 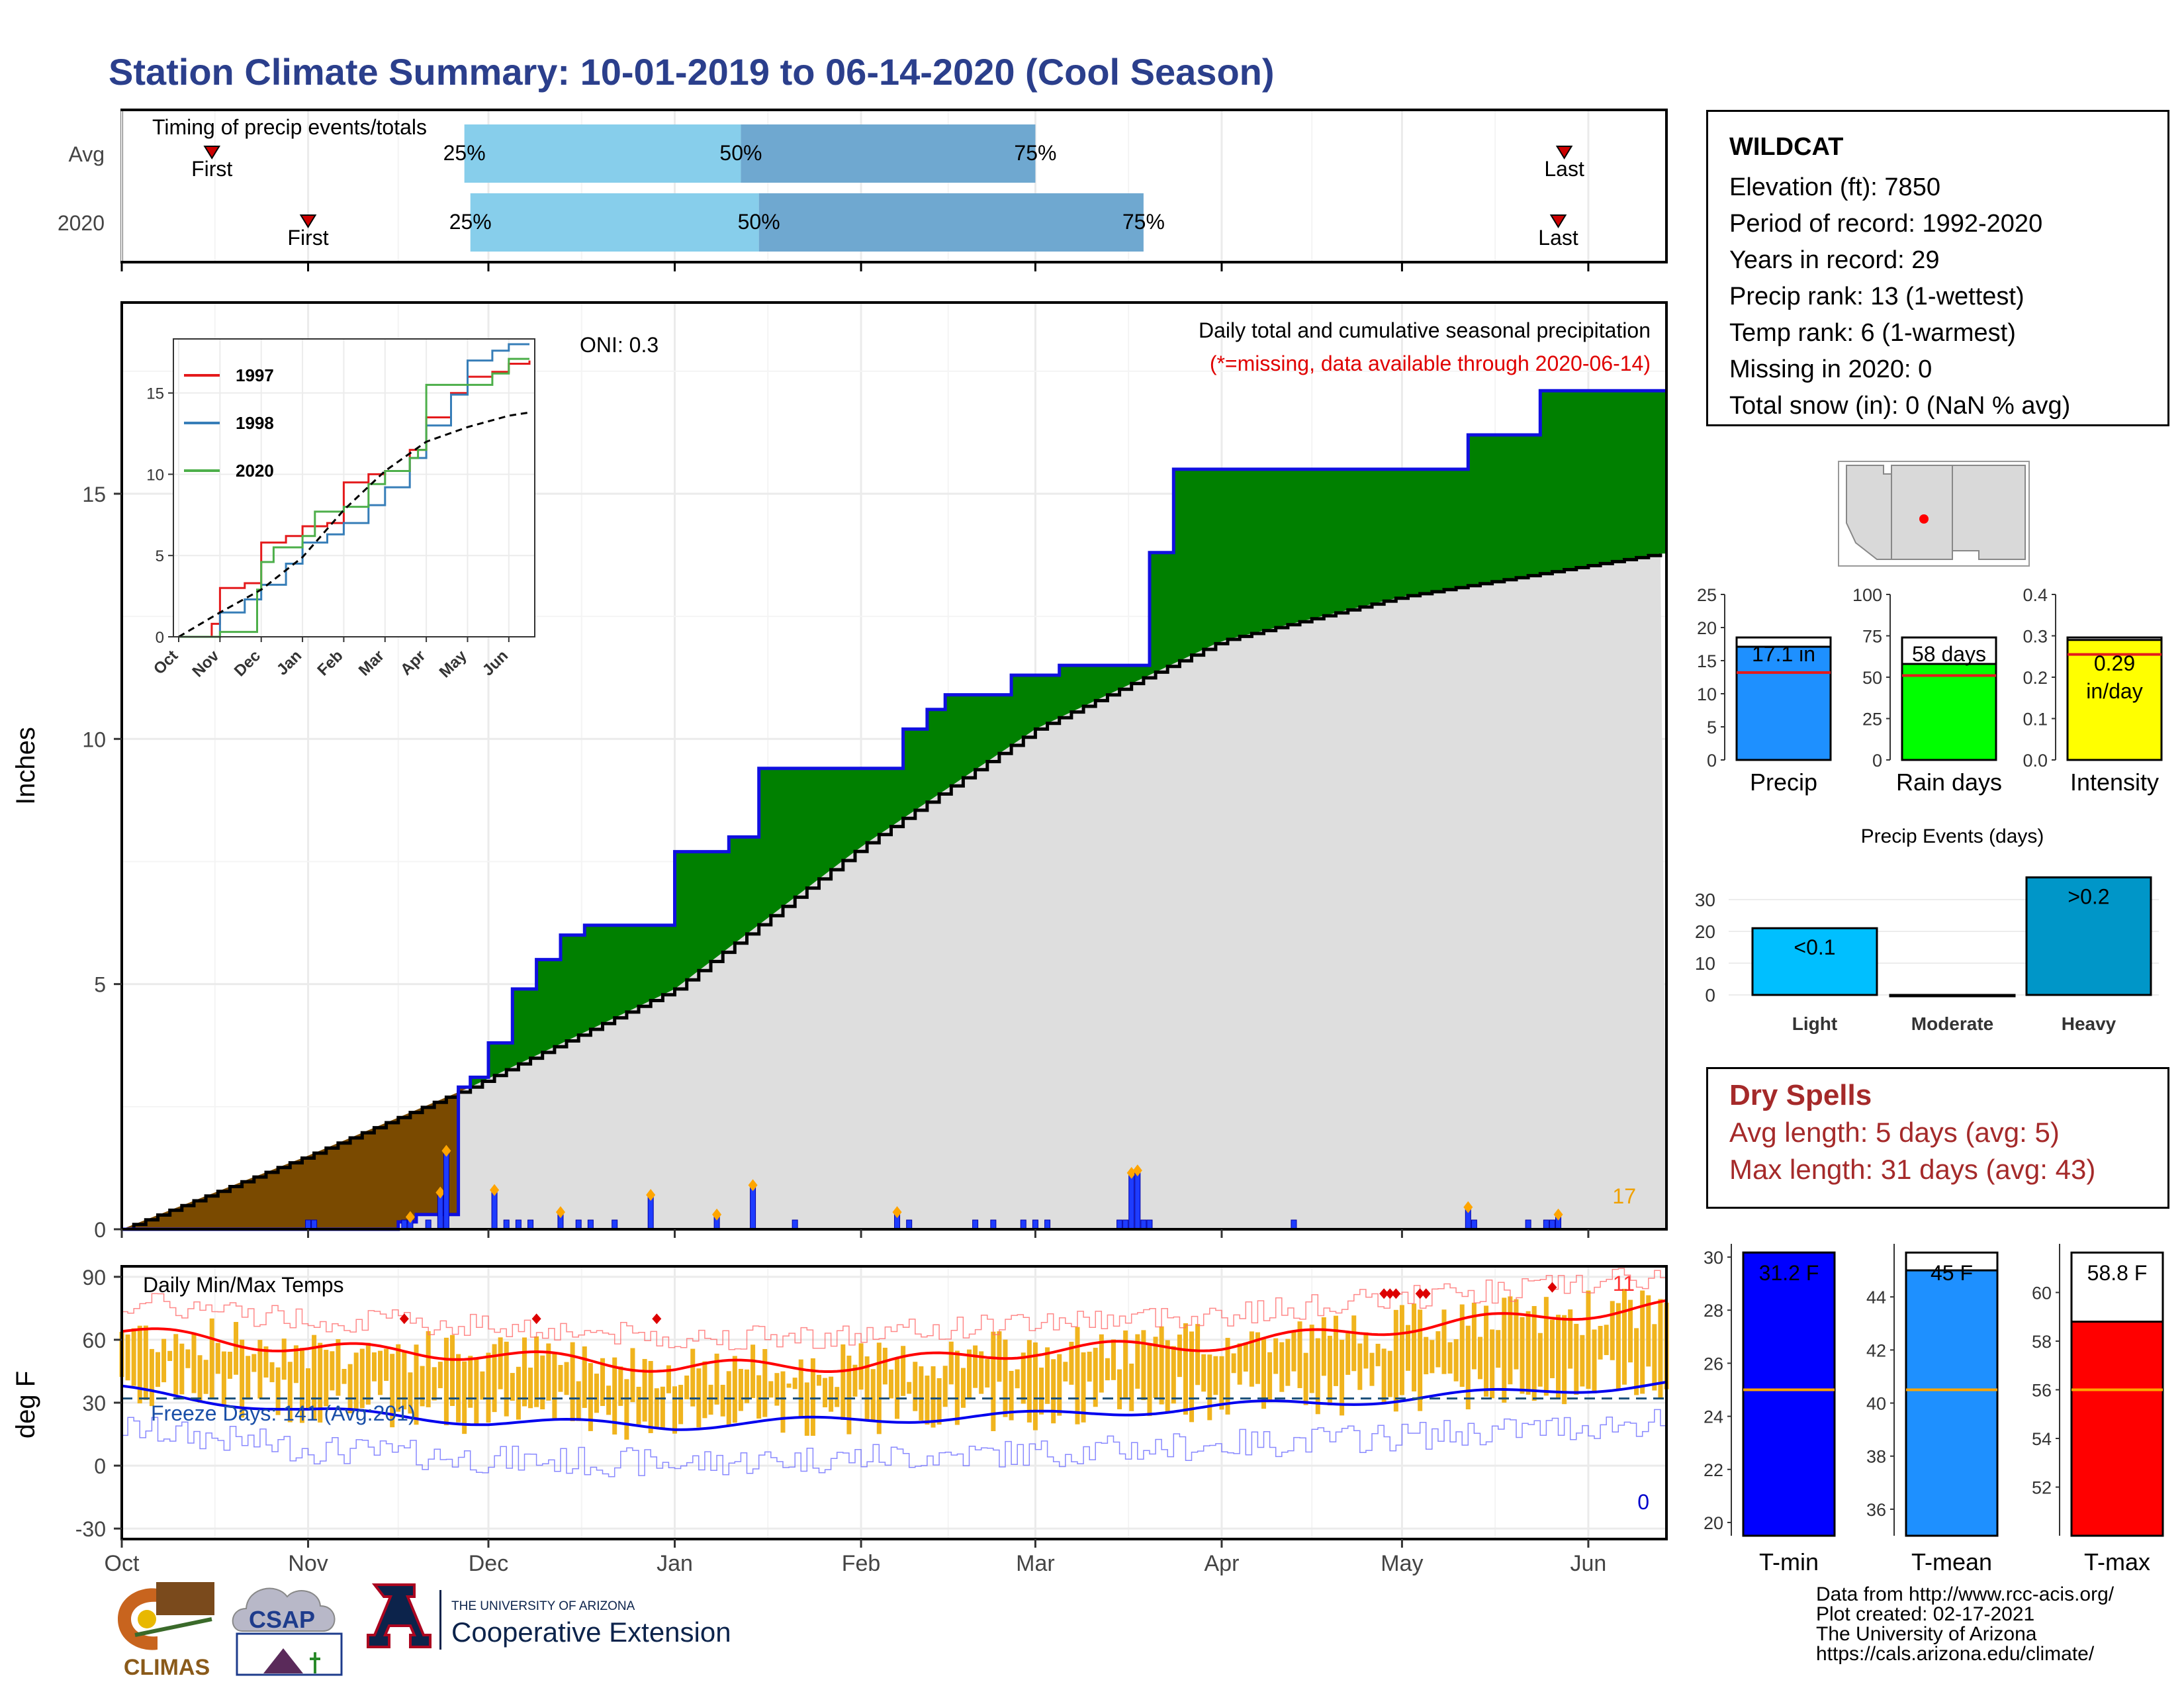 I want to click on temp-bar-t-min, so click(x=1789, y=1394).